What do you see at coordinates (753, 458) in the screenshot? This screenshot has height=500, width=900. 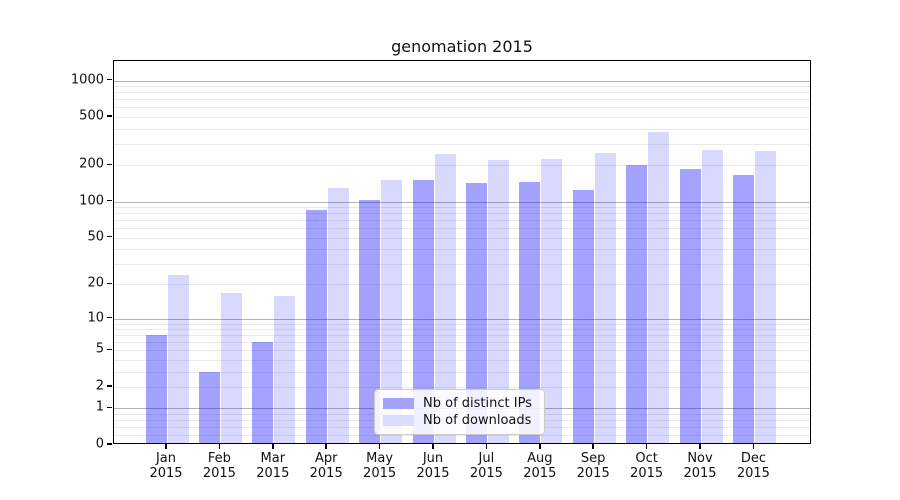 I see `x-tick-line: Dec` at bounding box center [753, 458].